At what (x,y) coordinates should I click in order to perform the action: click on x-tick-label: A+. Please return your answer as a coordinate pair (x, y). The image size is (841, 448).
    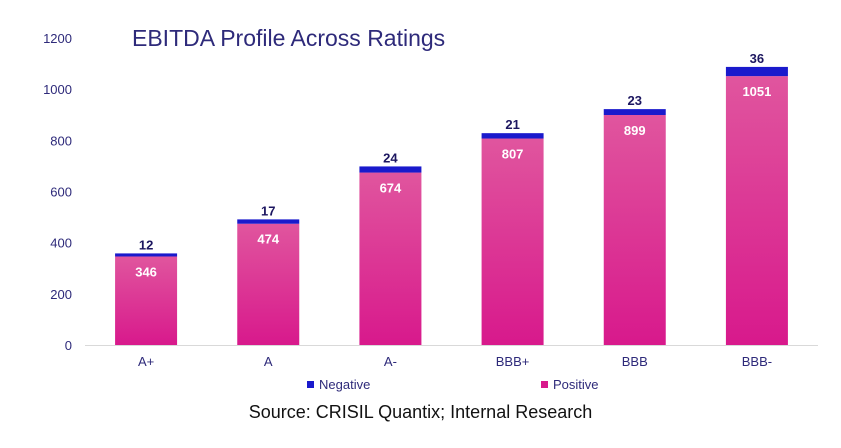
    Looking at the image, I should click on (146, 361).